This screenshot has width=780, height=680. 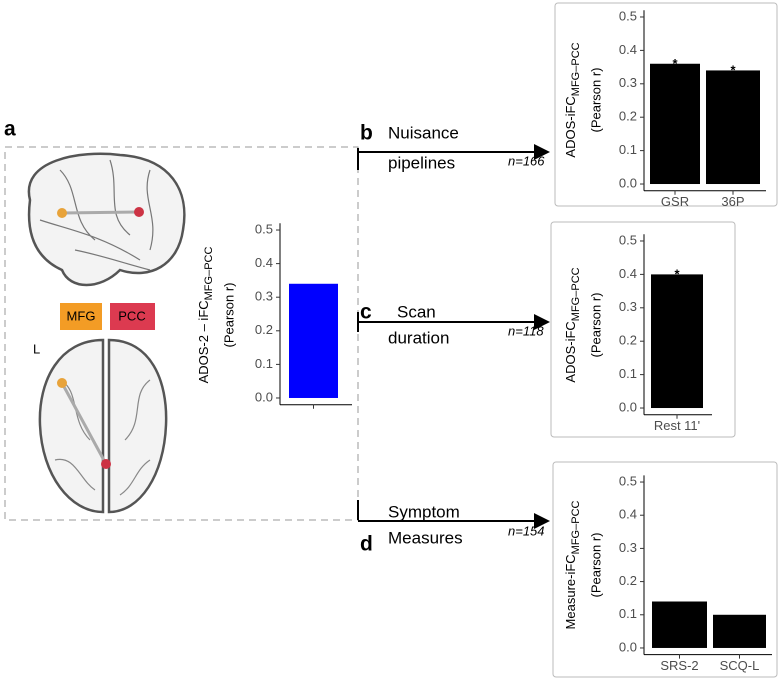 What do you see at coordinates (418, 337) in the screenshot?
I see `arrow-label: duration` at bounding box center [418, 337].